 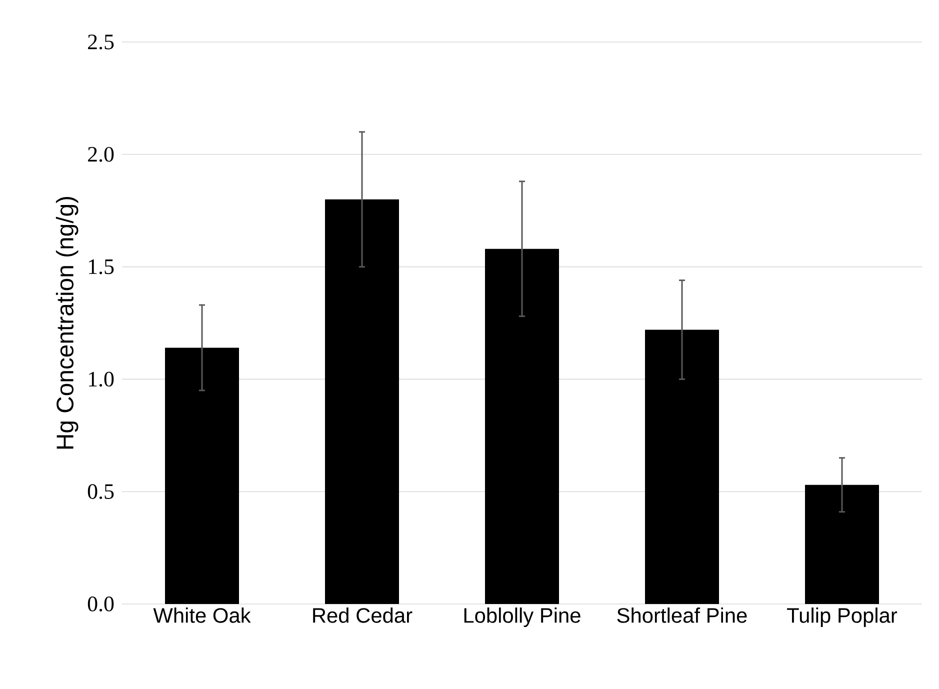 I want to click on x-tick-label: Red Cedar, so click(x=362, y=615).